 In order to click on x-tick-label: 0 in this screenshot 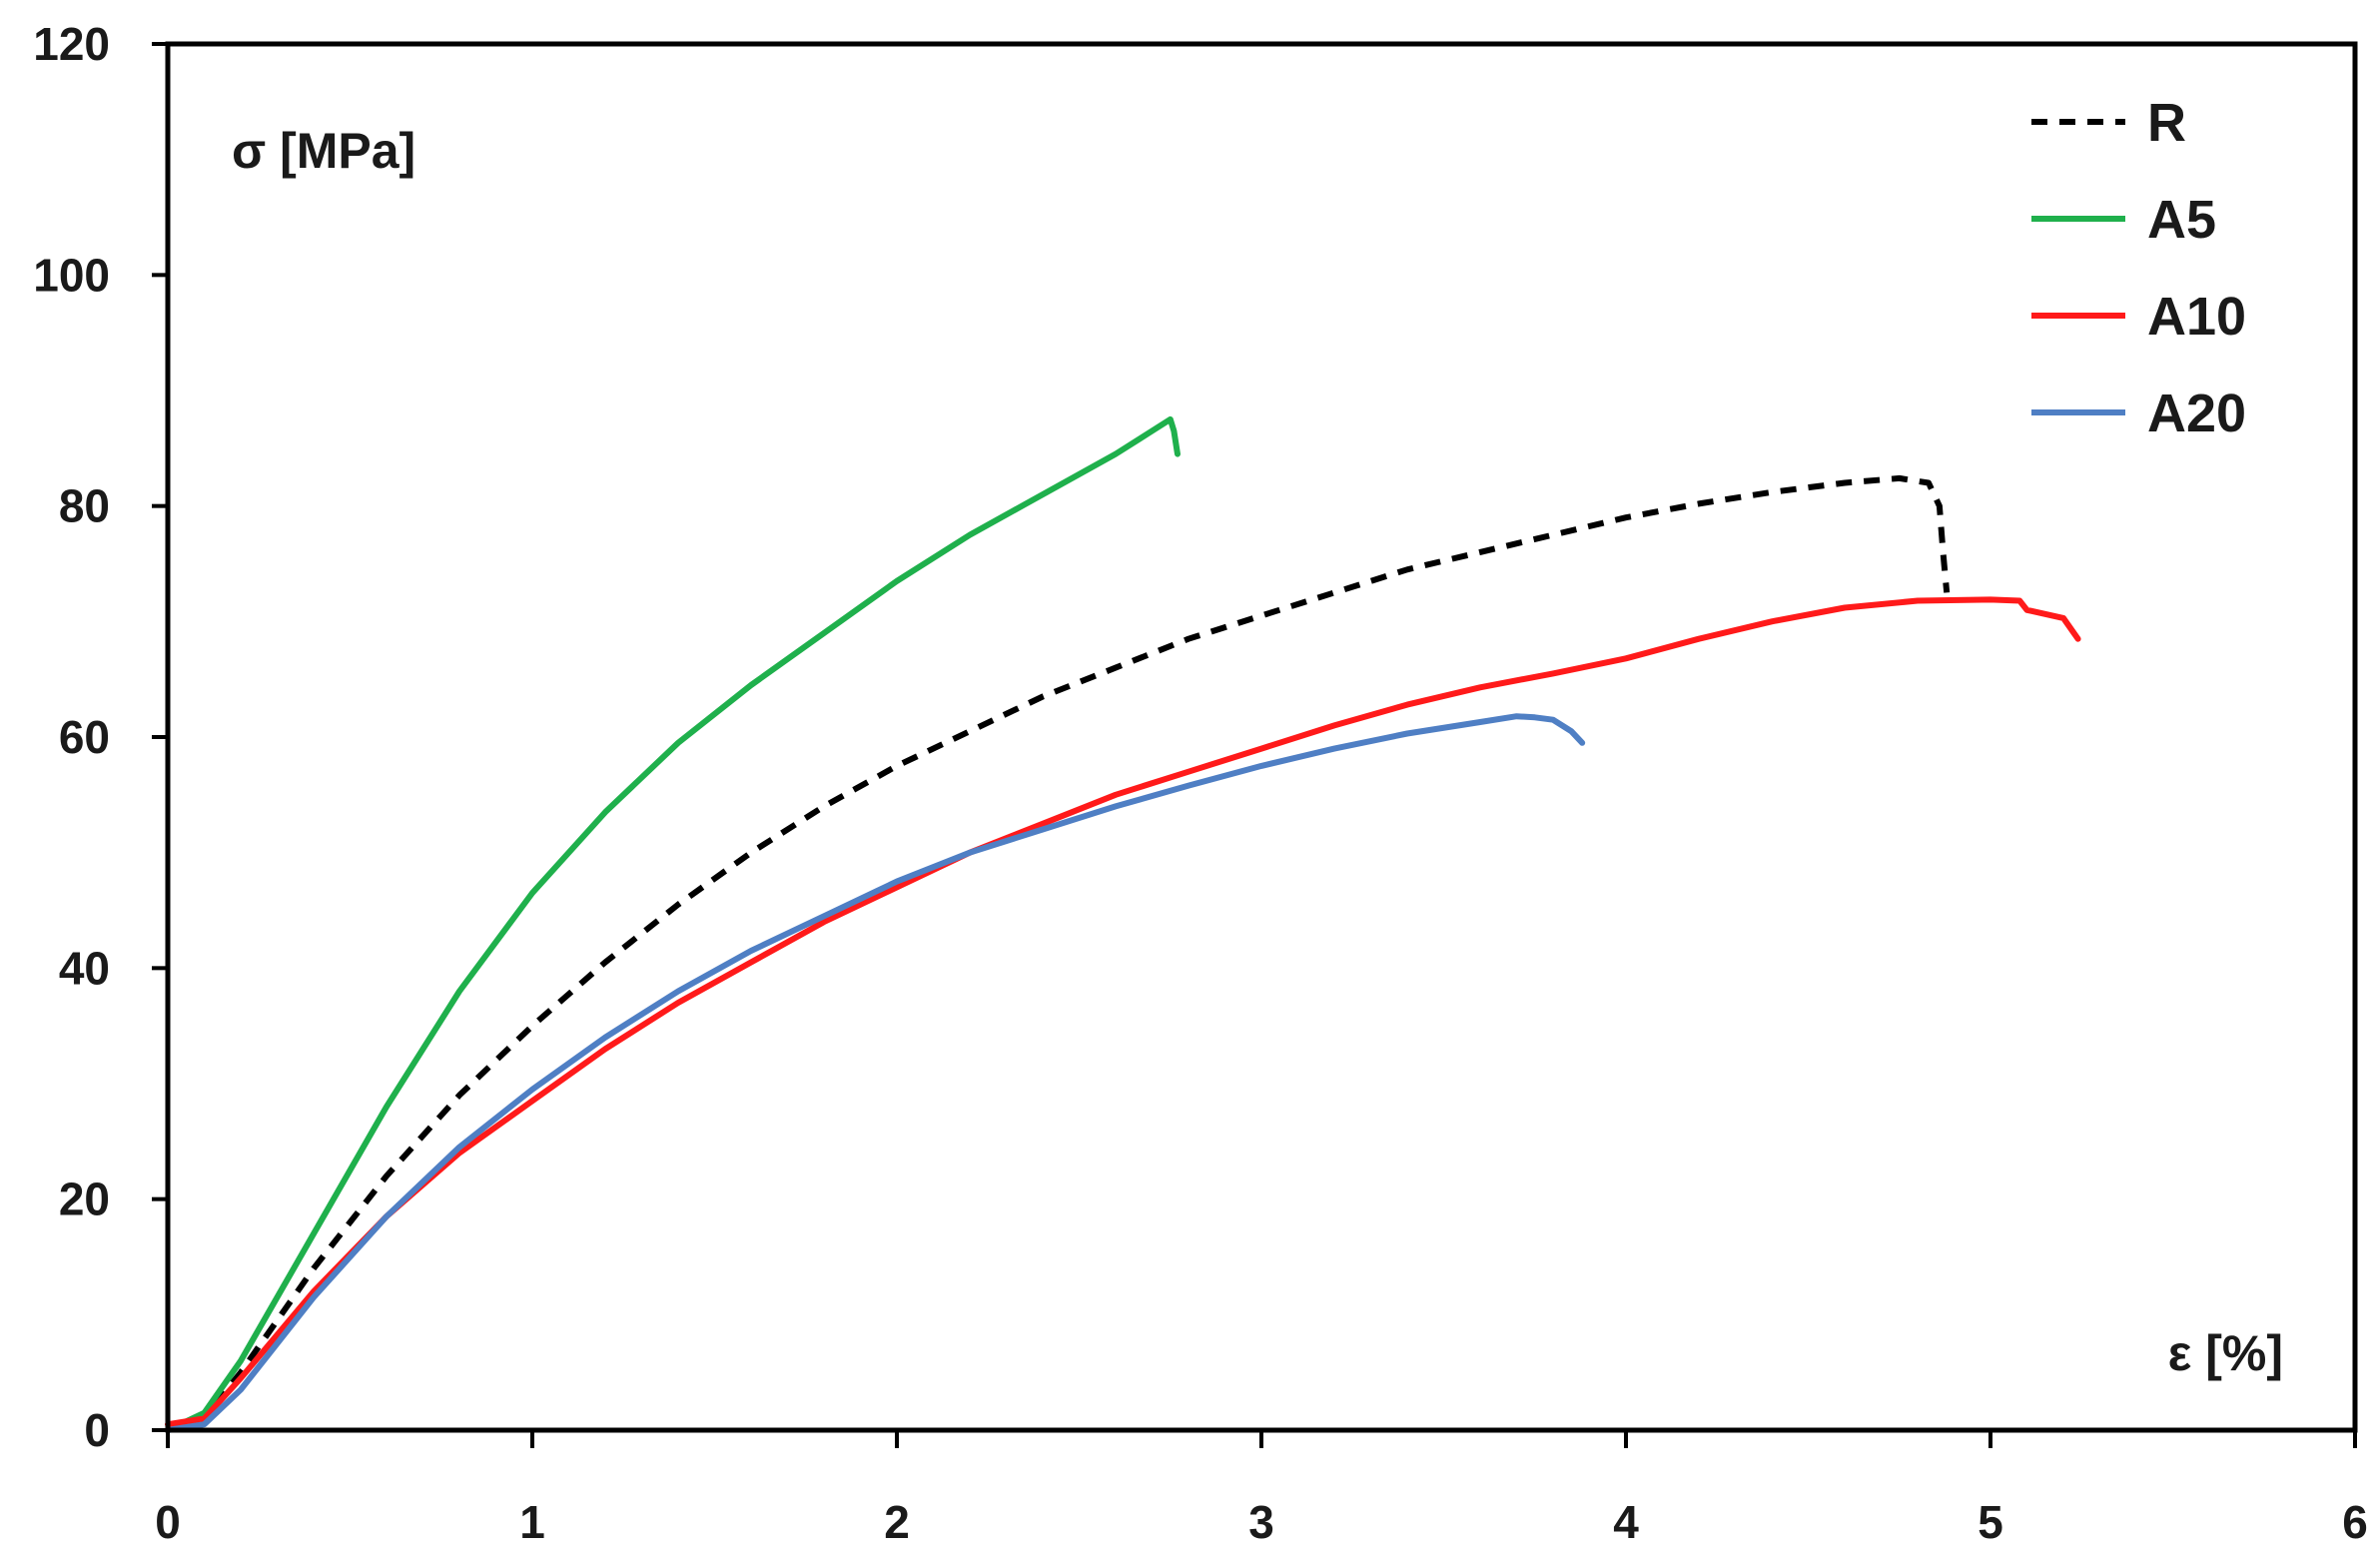, I will do `click(168, 1522)`.